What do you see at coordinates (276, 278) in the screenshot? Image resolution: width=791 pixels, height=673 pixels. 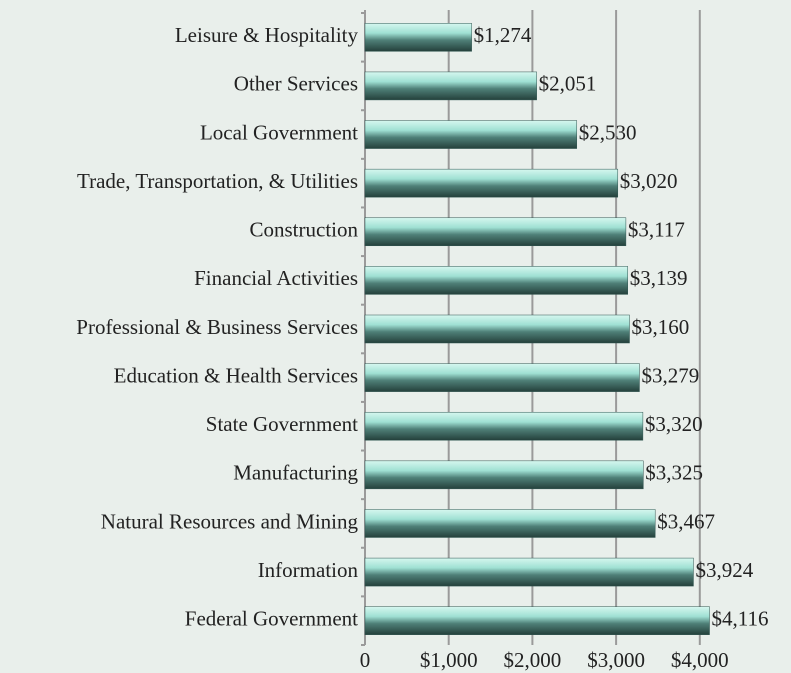 I see `y-tick-label: Financial Activities` at bounding box center [276, 278].